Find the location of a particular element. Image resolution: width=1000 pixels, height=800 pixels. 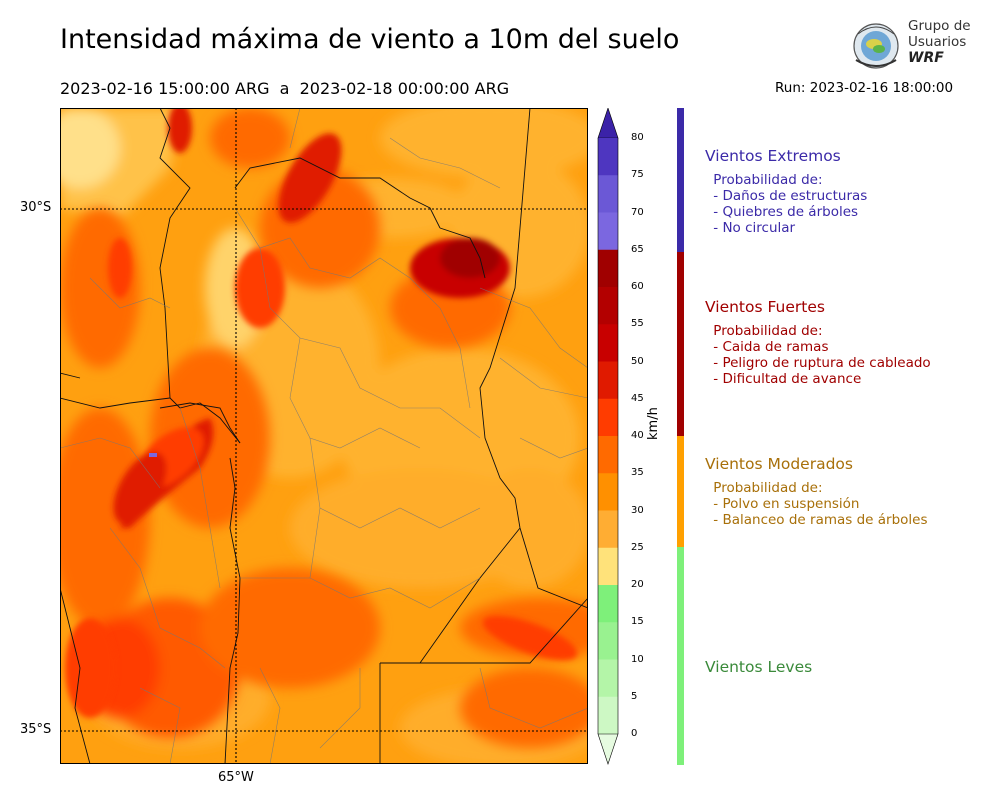

colorbar-tick-label: 65 is located at coordinates (637, 249).